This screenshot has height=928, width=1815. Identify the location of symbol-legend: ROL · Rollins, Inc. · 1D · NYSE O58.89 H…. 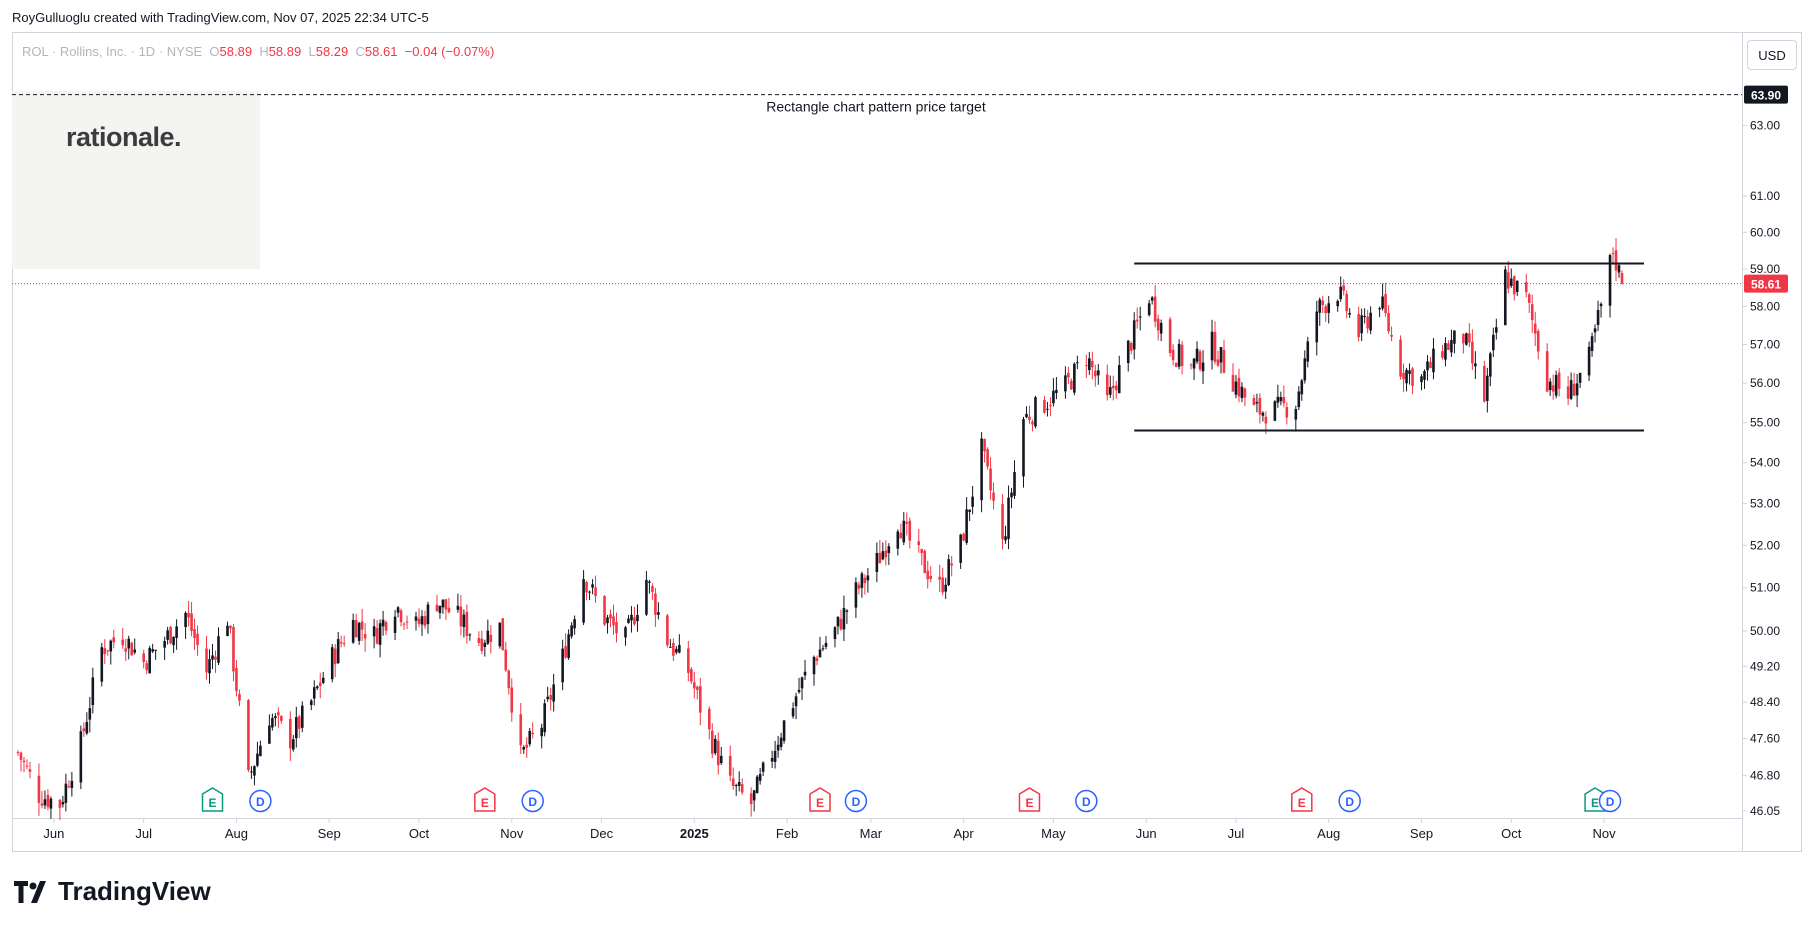
(258, 51).